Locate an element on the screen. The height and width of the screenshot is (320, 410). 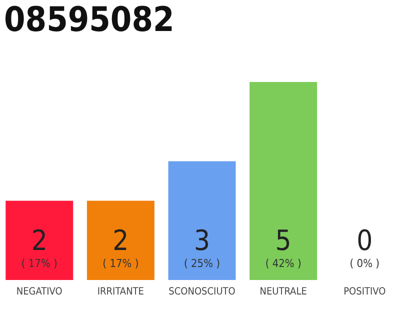
annotation: ( 0% ) is located at coordinates (365, 263).